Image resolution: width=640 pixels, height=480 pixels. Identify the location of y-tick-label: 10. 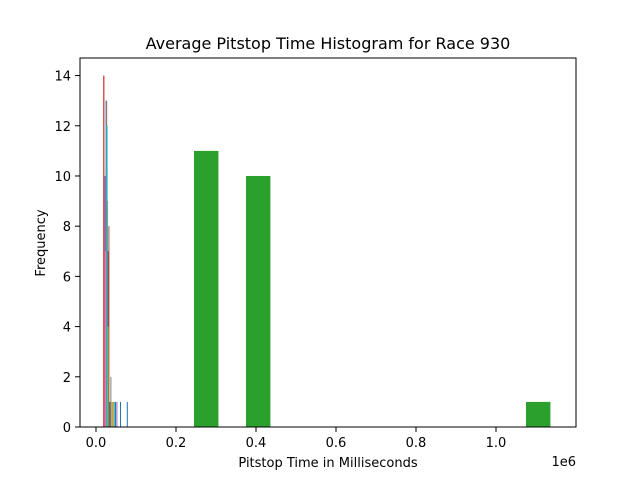
(62, 177).